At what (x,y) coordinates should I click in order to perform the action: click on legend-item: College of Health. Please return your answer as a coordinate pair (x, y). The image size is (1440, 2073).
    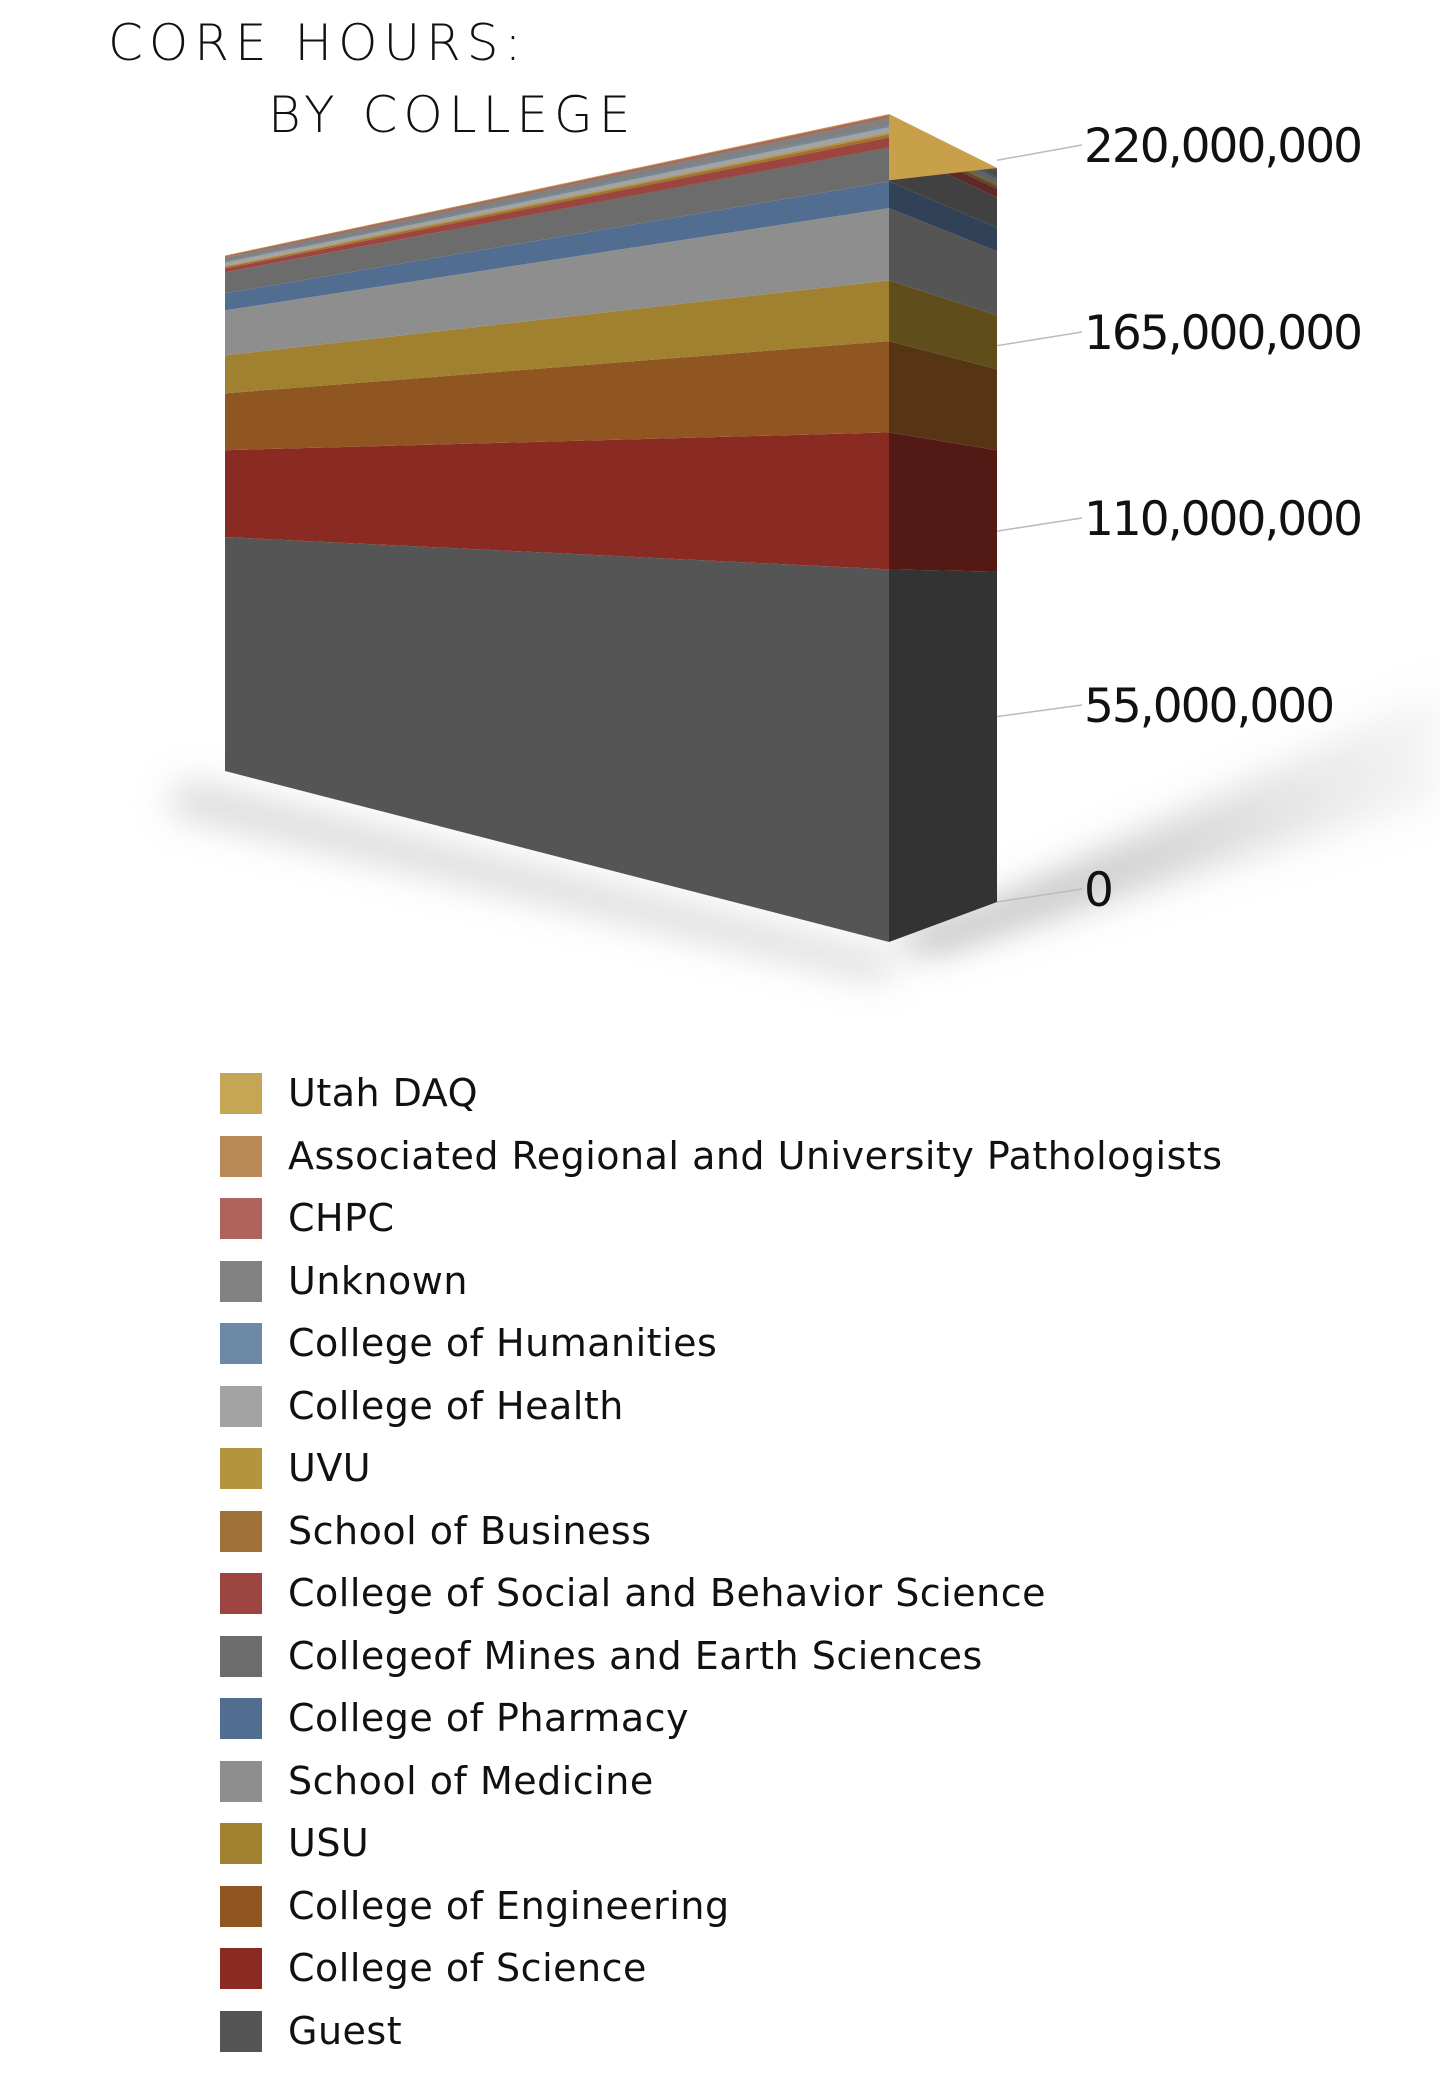
    Looking at the image, I should click on (721, 1417).